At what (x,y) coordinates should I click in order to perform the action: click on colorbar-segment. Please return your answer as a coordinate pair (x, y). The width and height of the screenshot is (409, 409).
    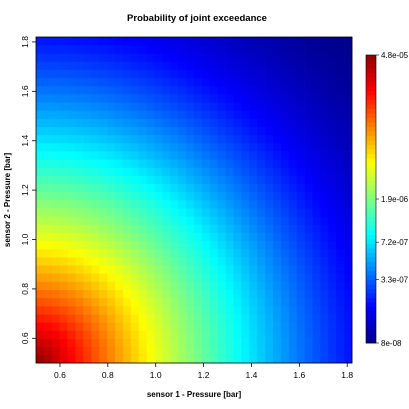
    Looking at the image, I should click on (371, 188).